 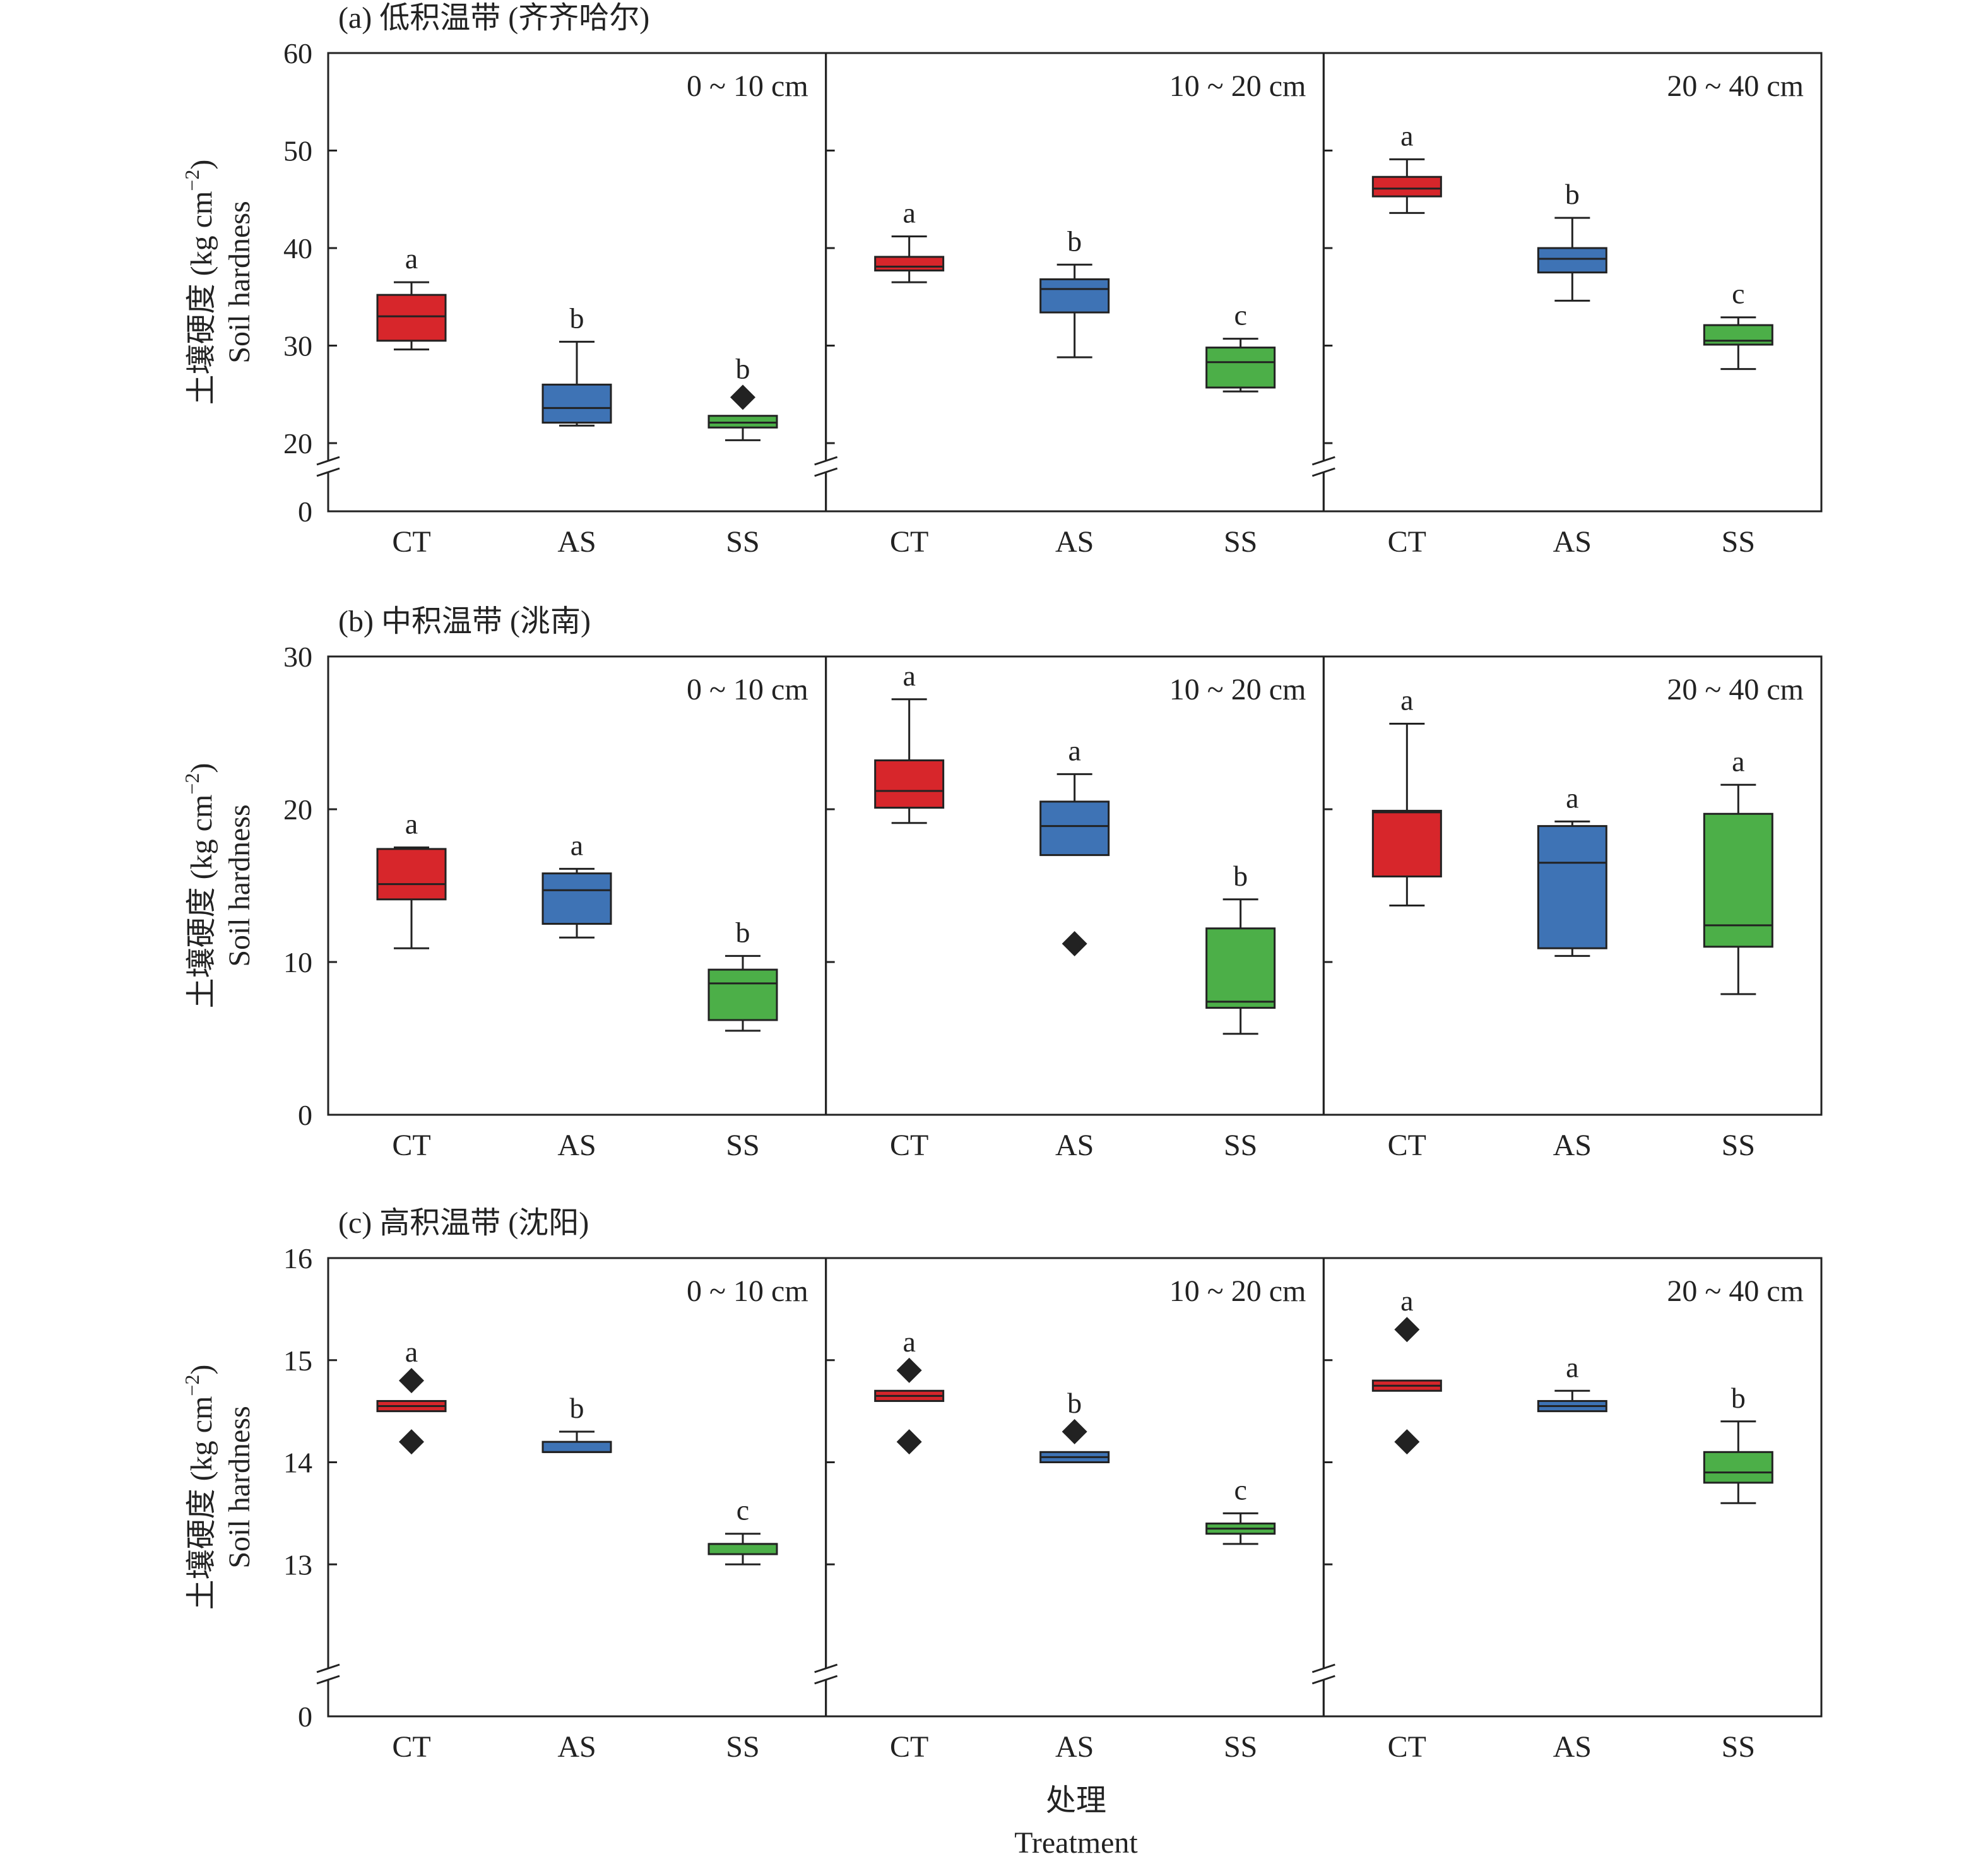 I want to click on chart-title: (a) 低积温带 (齐齐哈尔), so click(x=493, y=18).